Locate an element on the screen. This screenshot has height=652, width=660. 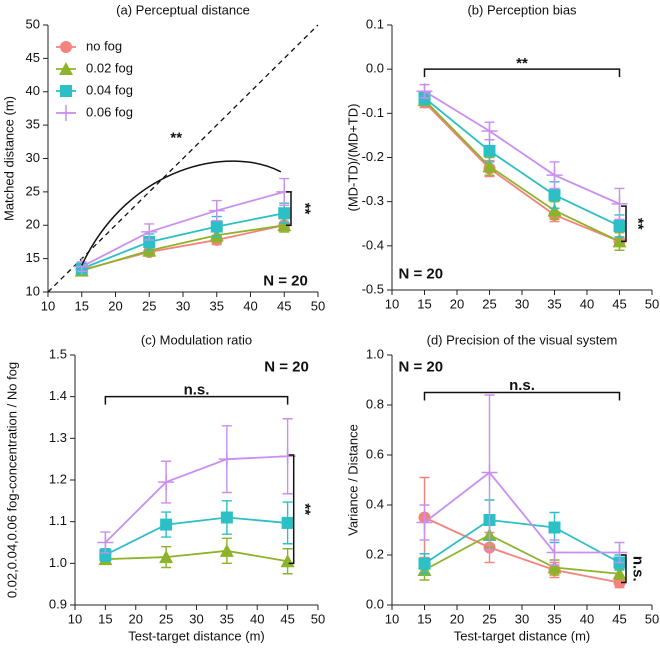
y-tick-label: -0.4 is located at coordinates (373, 244).